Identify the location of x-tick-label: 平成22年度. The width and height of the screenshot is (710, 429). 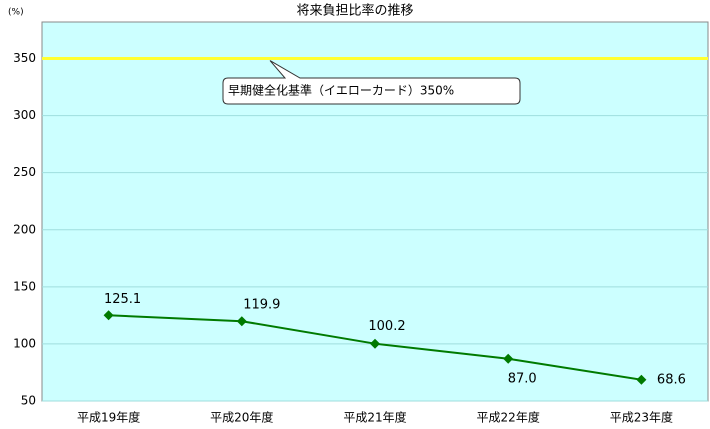
(508, 417).